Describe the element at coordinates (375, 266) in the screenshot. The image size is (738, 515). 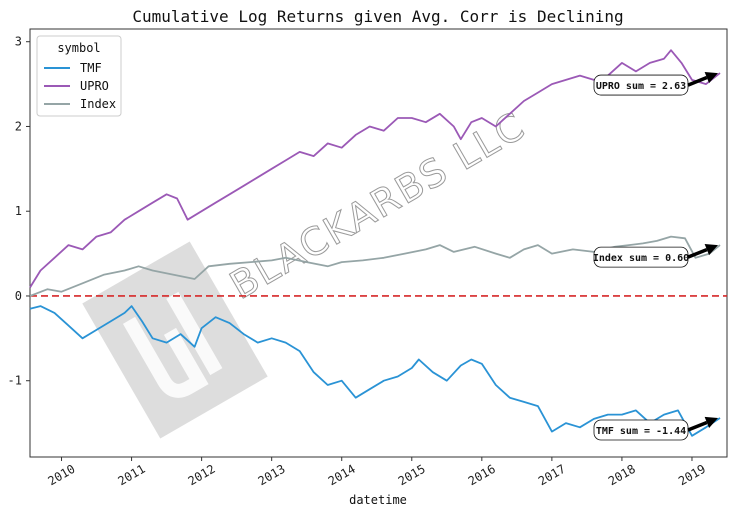
I see `series-line-index` at that location.